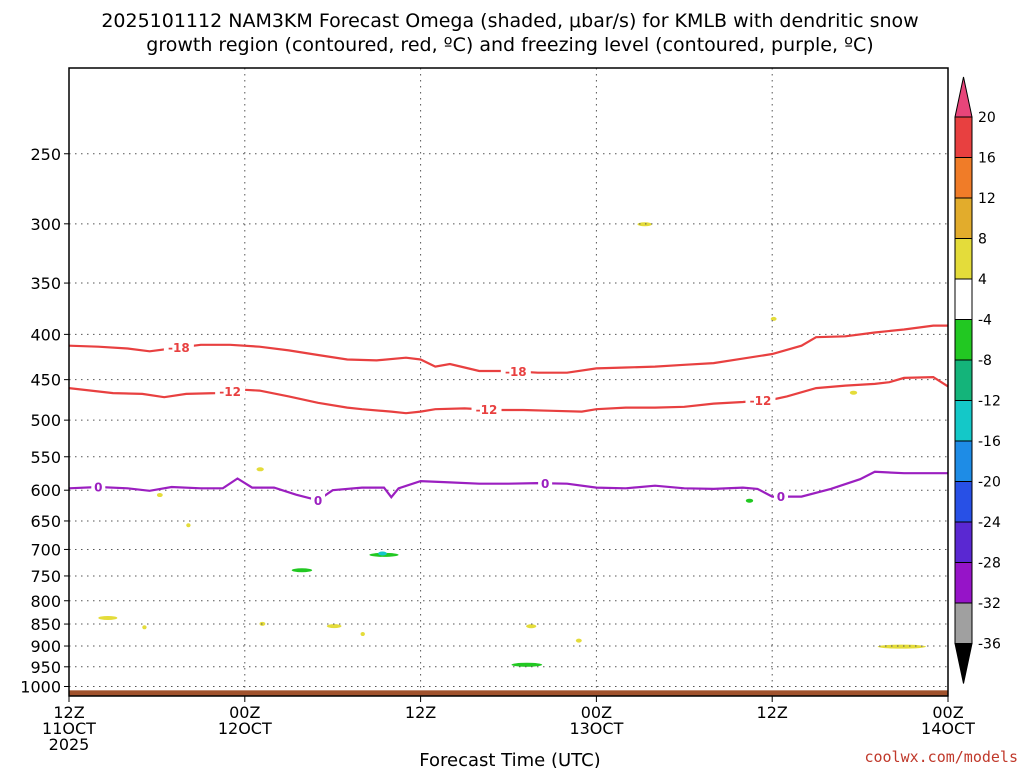 This screenshot has width=1024, height=768. I want to click on y-tick-label-1000: 1000, so click(40, 687).